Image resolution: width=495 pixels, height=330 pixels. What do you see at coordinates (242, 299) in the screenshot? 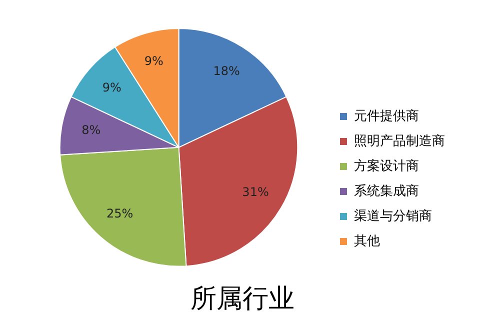
I see `text: 所属行业` at bounding box center [242, 299].